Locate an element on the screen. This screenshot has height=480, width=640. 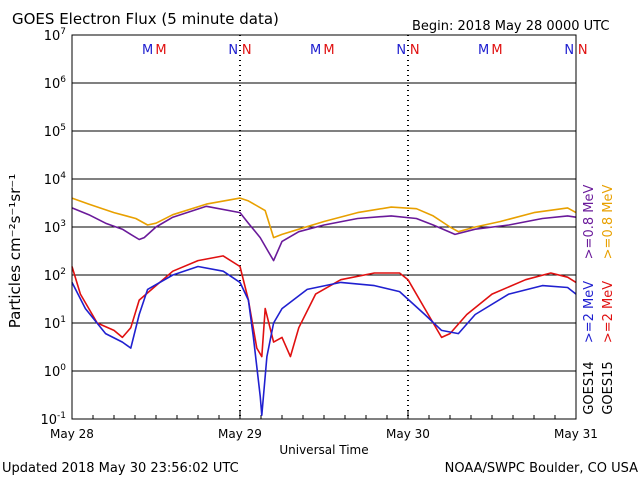
x-tick-labels: May 28 May 29 May 30 May 31 is located at coordinates (324, 434).